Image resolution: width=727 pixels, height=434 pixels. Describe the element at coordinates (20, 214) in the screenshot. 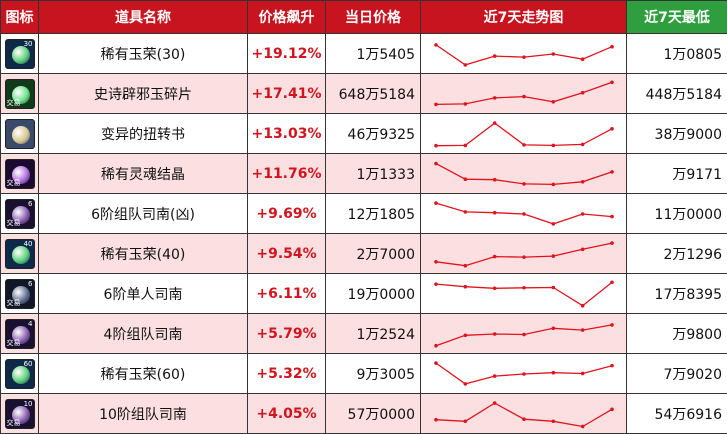

I see `icon-cell: 6 交易` at that location.